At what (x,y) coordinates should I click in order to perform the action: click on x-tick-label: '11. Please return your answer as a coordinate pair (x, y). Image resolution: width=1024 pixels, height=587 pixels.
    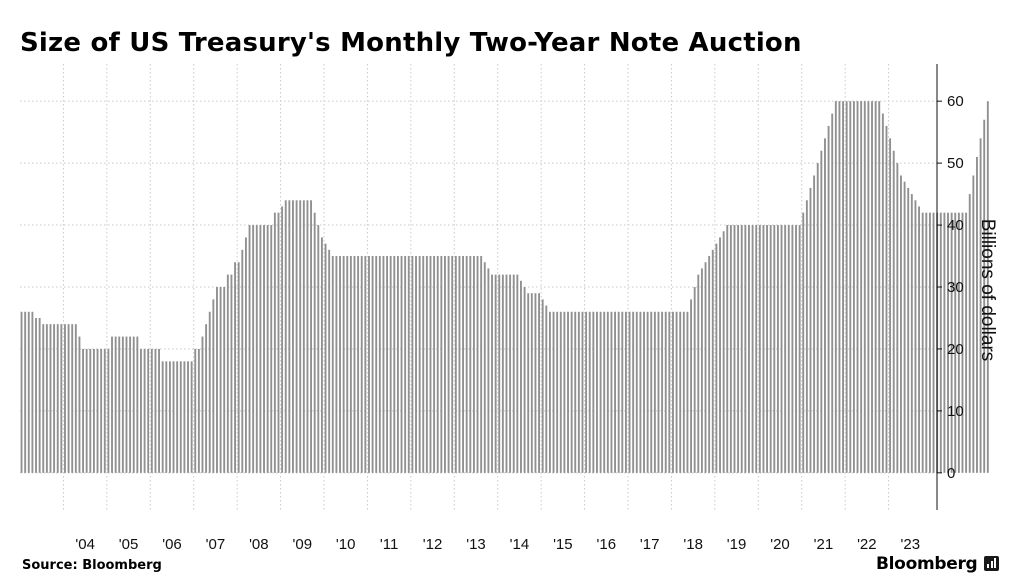
    Looking at the image, I should click on (389, 544).